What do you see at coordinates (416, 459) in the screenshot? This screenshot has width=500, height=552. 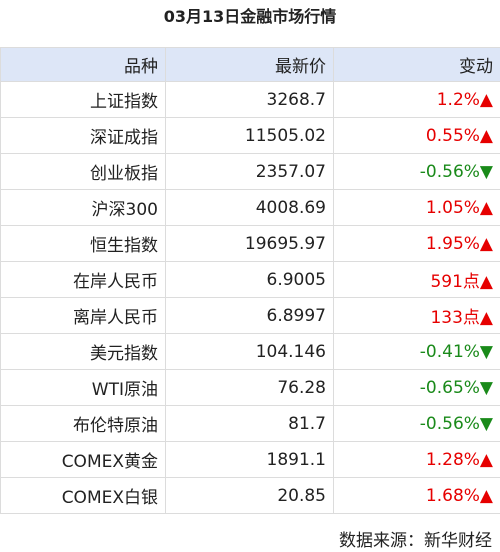 I see `change-cell: 1.28%▲` at bounding box center [416, 459].